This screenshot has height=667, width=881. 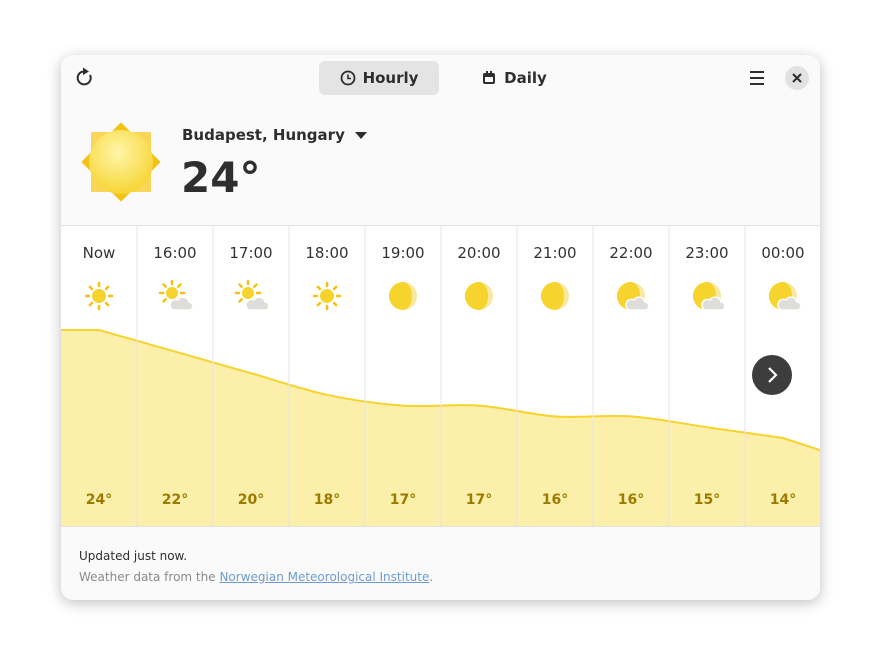 What do you see at coordinates (554, 253) in the screenshot?
I see `hour-label: 21:00` at bounding box center [554, 253].